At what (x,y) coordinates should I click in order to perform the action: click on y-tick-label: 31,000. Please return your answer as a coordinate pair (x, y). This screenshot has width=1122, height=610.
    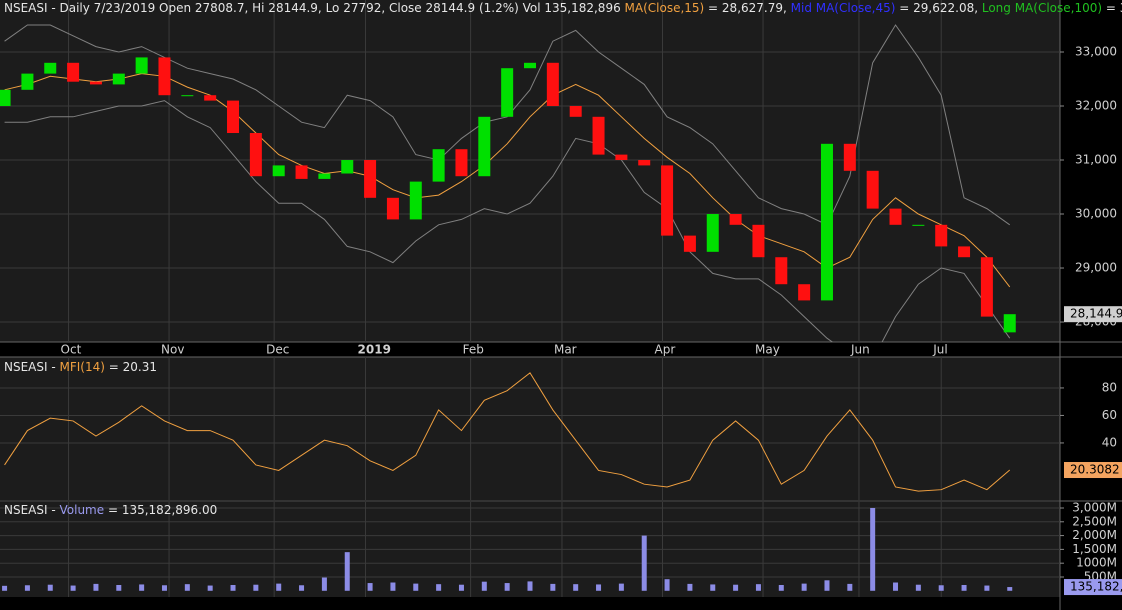
    Looking at the image, I should click on (1096, 160).